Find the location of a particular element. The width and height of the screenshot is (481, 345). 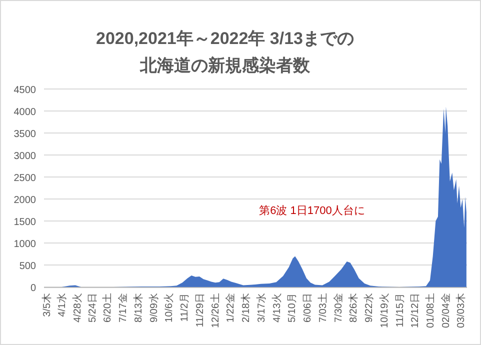

x-tick-label: 8/26木 is located at coordinates (354, 307).